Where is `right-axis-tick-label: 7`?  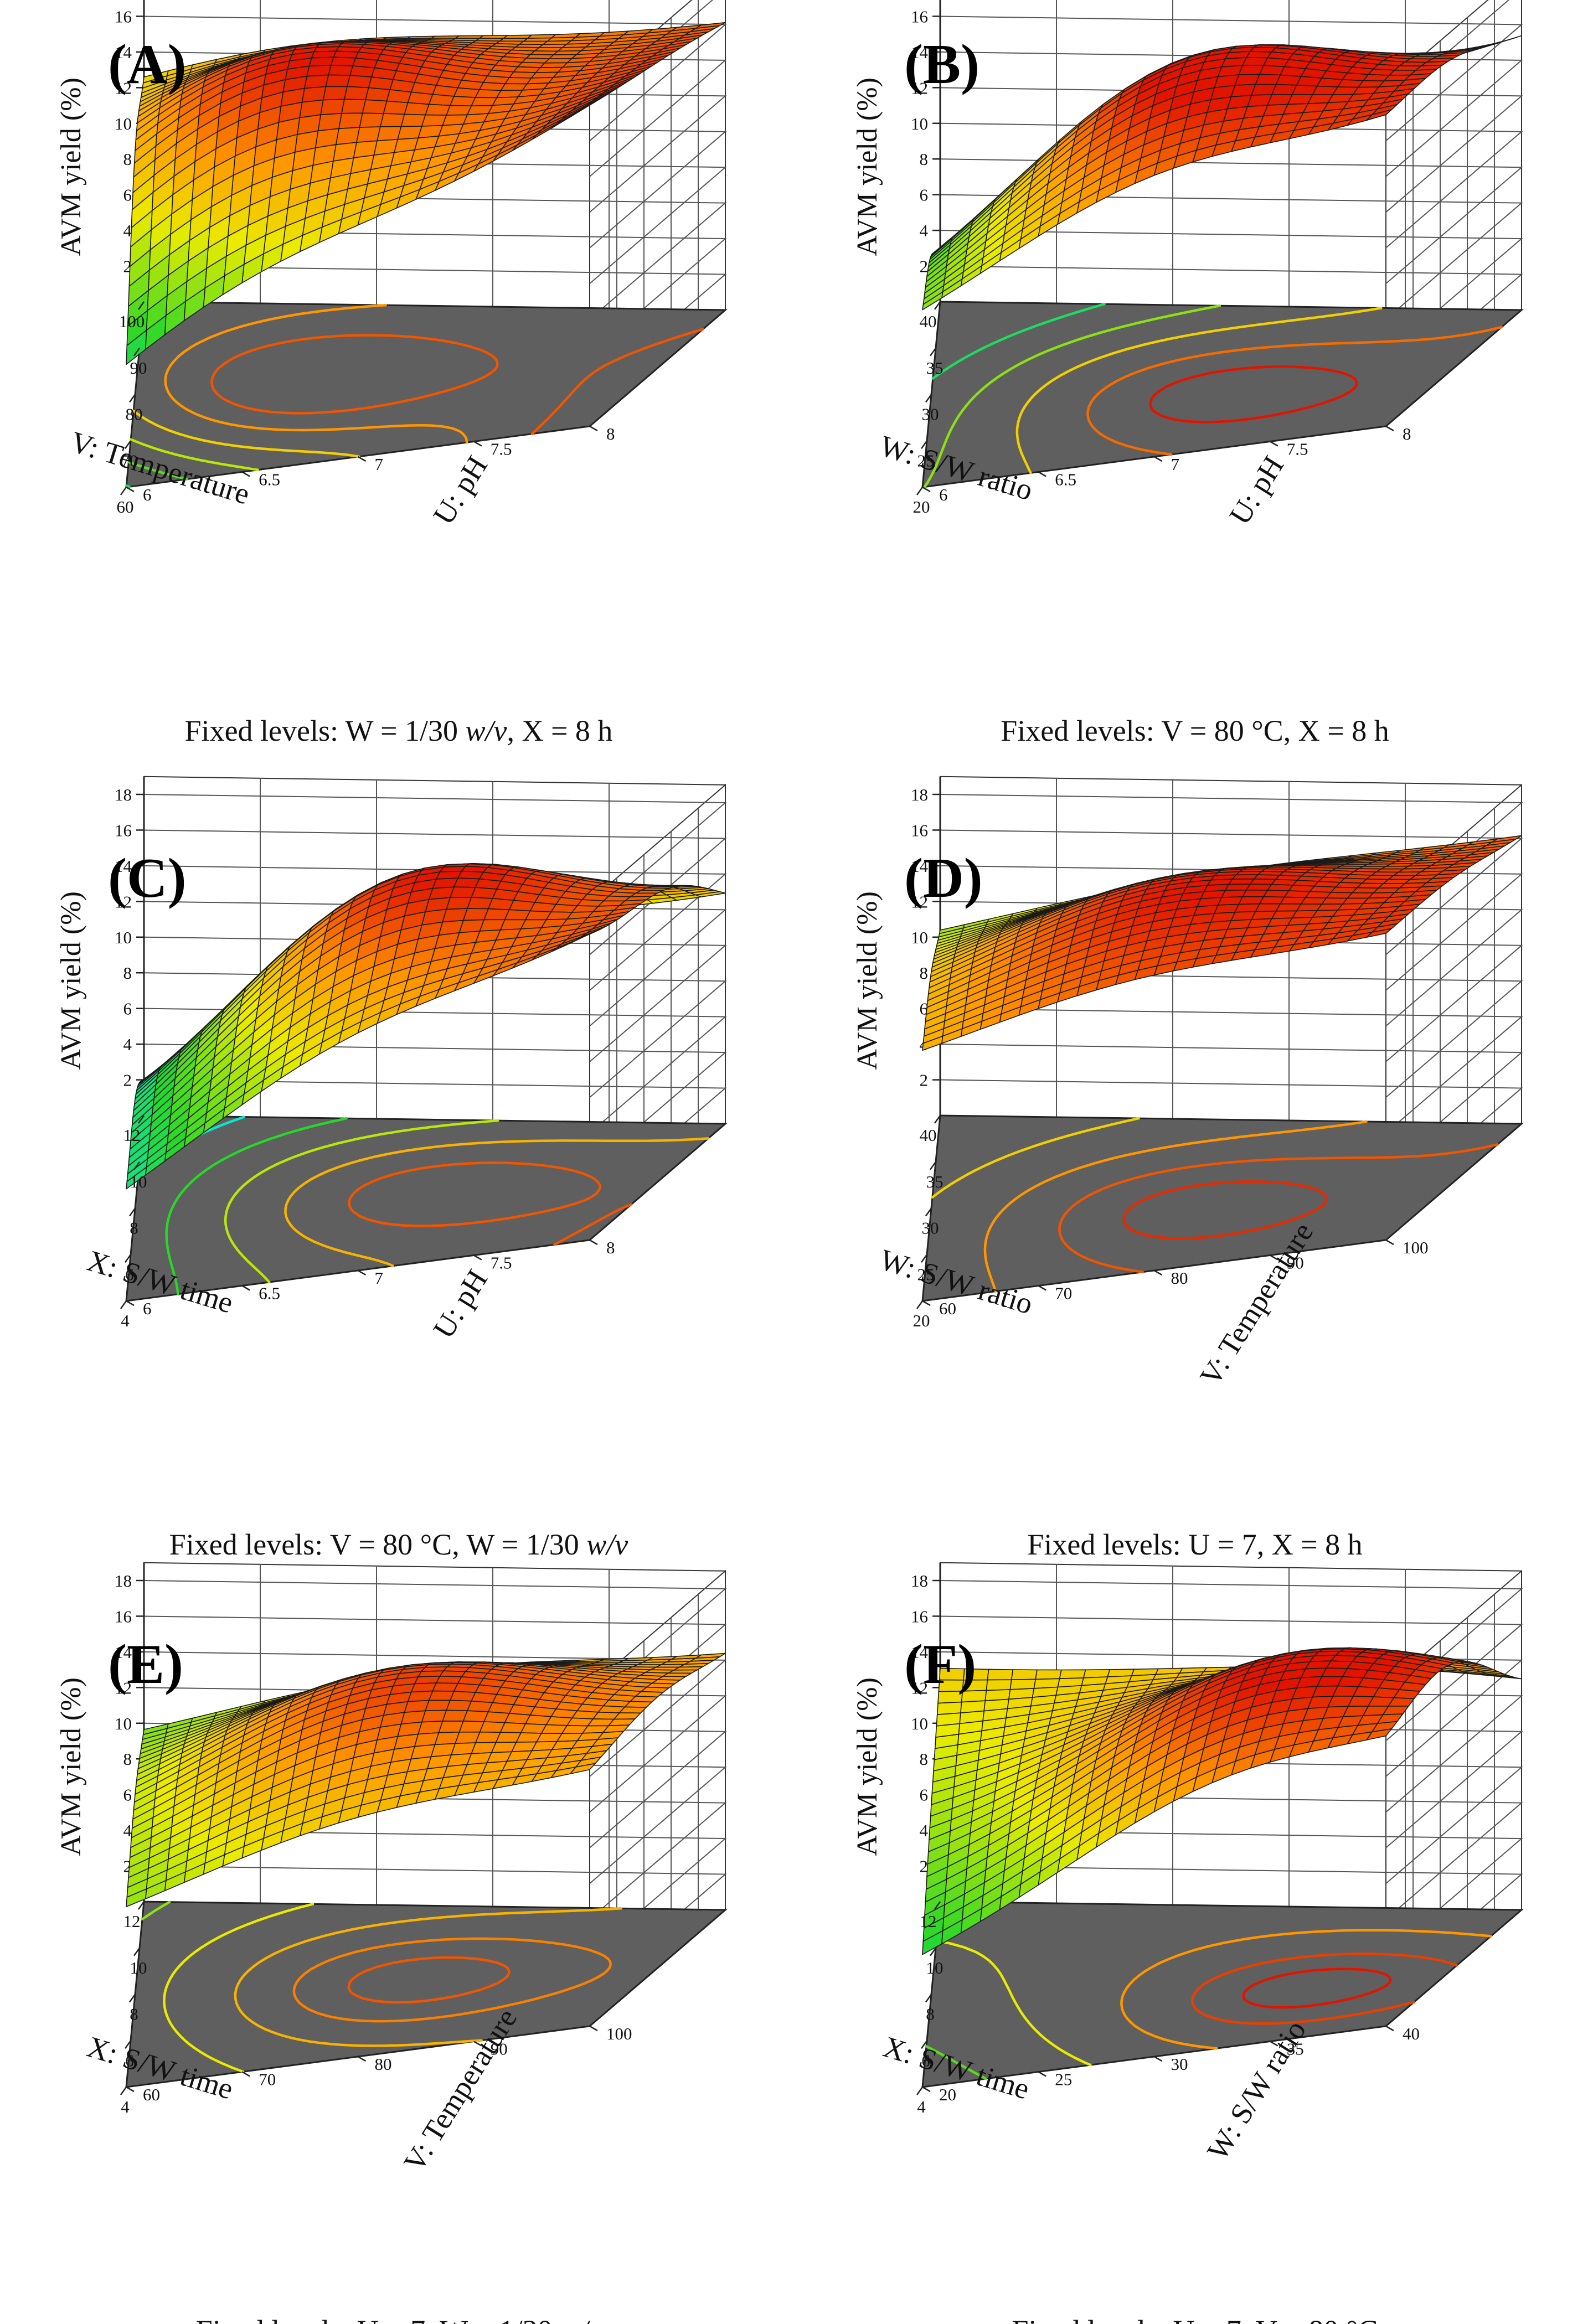 right-axis-tick-label: 7 is located at coordinates (1175, 464).